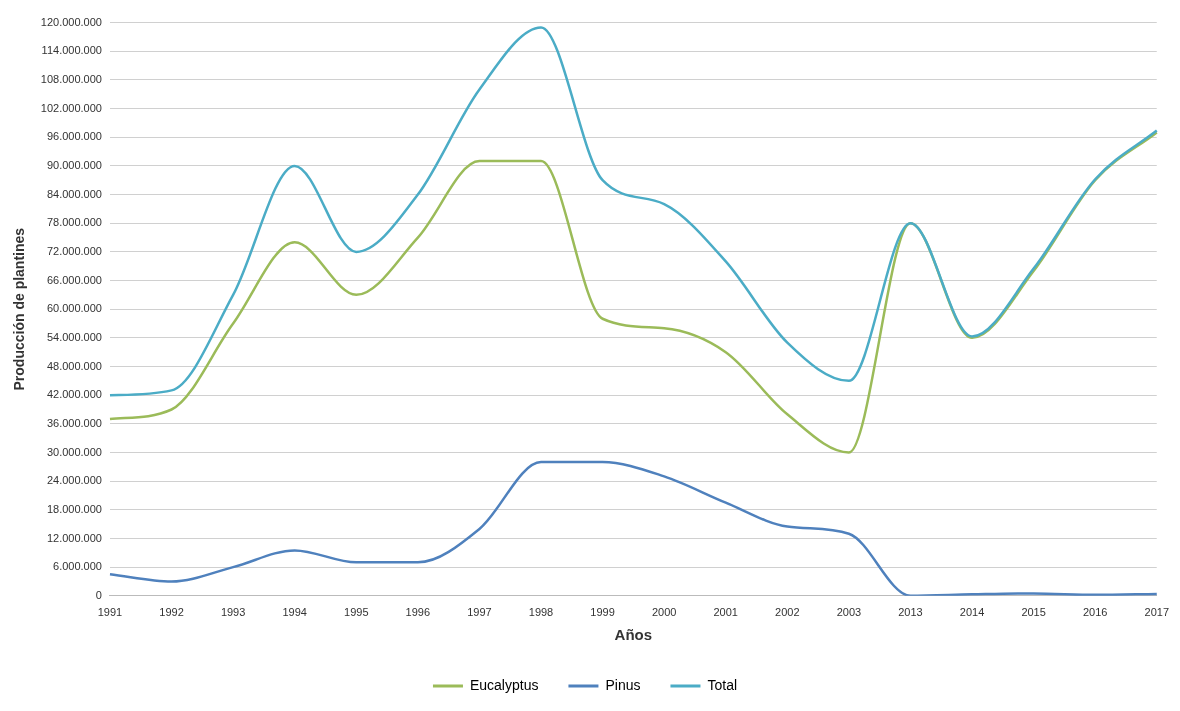  What do you see at coordinates (71, 107) in the screenshot?
I see `y-tick-label: 102.000.000` at bounding box center [71, 107].